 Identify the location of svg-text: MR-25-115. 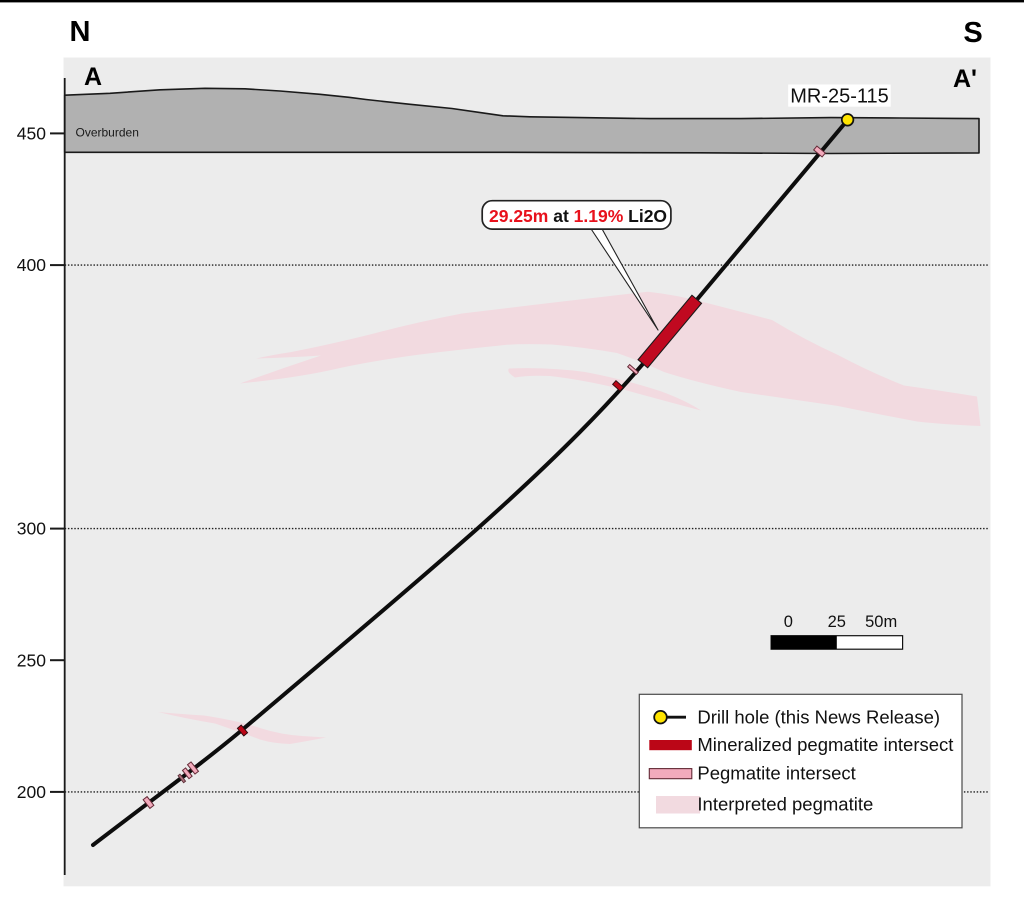
(839, 97).